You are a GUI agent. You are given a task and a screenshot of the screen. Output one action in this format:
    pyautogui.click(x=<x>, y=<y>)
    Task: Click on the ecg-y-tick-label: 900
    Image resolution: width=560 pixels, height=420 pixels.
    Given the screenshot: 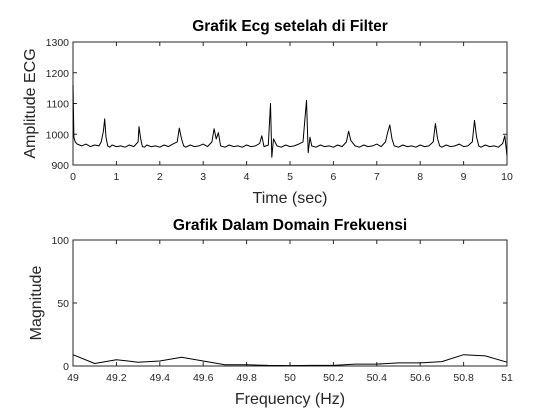 What is the action you would take?
    pyautogui.click(x=60, y=166)
    